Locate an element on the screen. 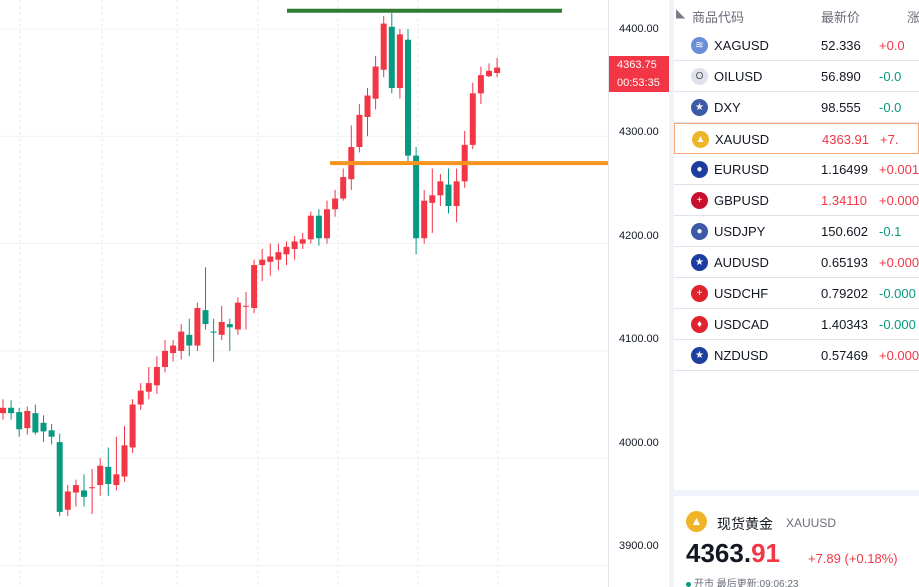  watchlist-symbol: USDJPY is located at coordinates (740, 231).